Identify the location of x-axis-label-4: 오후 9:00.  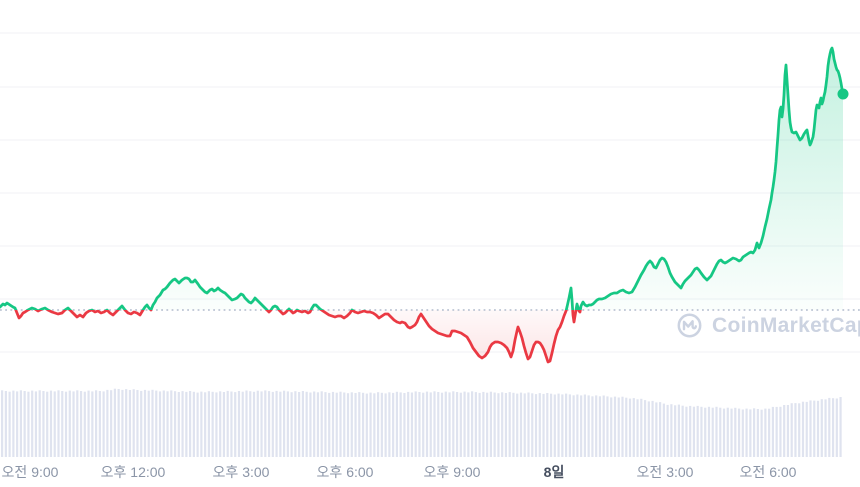
(452, 472).